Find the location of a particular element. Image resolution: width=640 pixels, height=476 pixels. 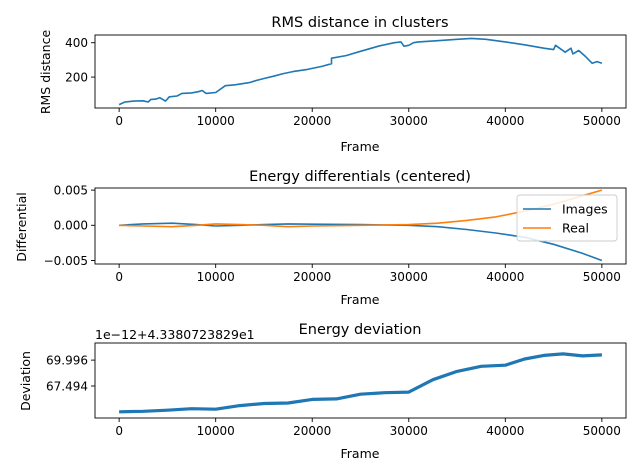

chart-title: Energy deviation is located at coordinates (360, 330).